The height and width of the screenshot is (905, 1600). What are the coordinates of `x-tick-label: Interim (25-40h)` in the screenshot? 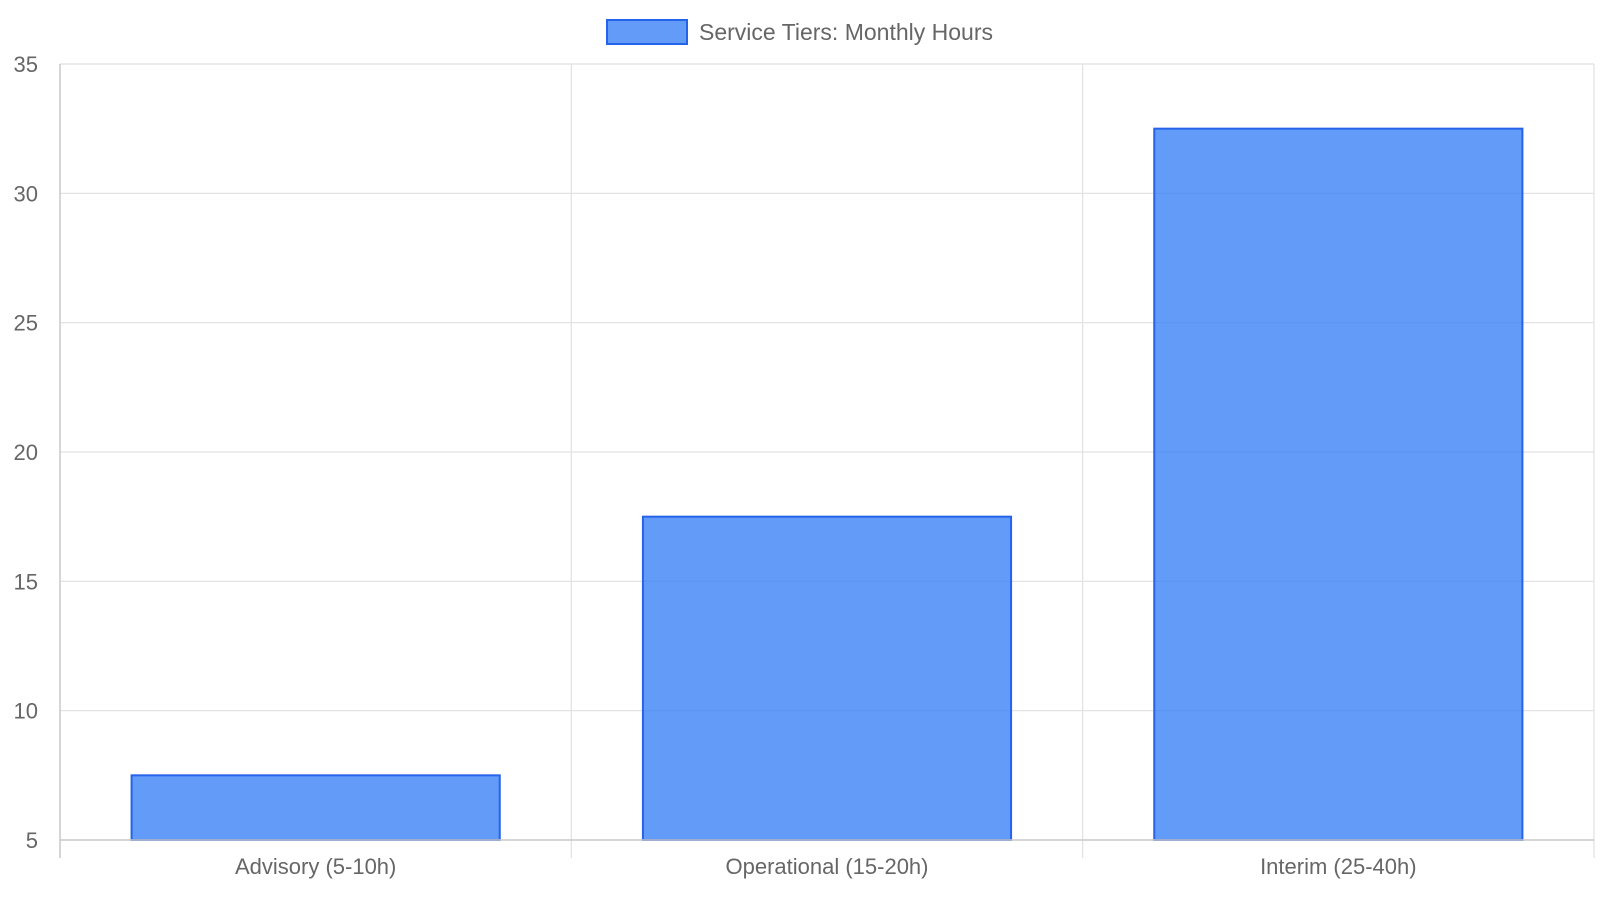 It's located at (1338, 866).